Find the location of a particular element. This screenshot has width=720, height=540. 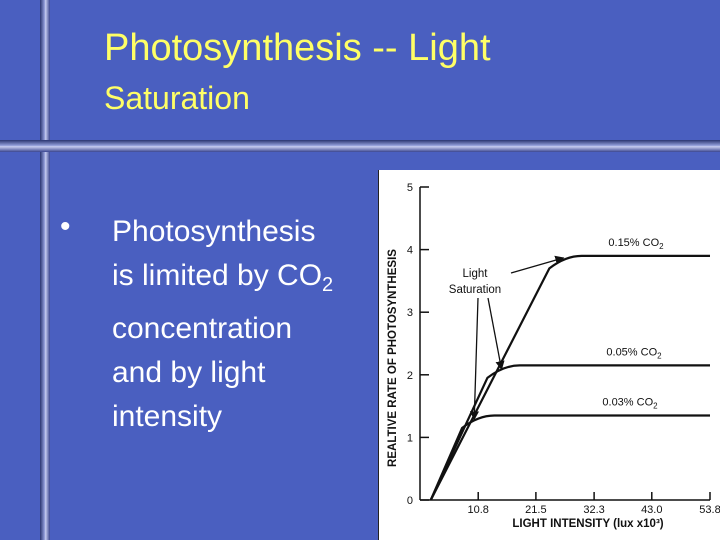

x-tick-label: 43.0 is located at coordinates (651, 510).